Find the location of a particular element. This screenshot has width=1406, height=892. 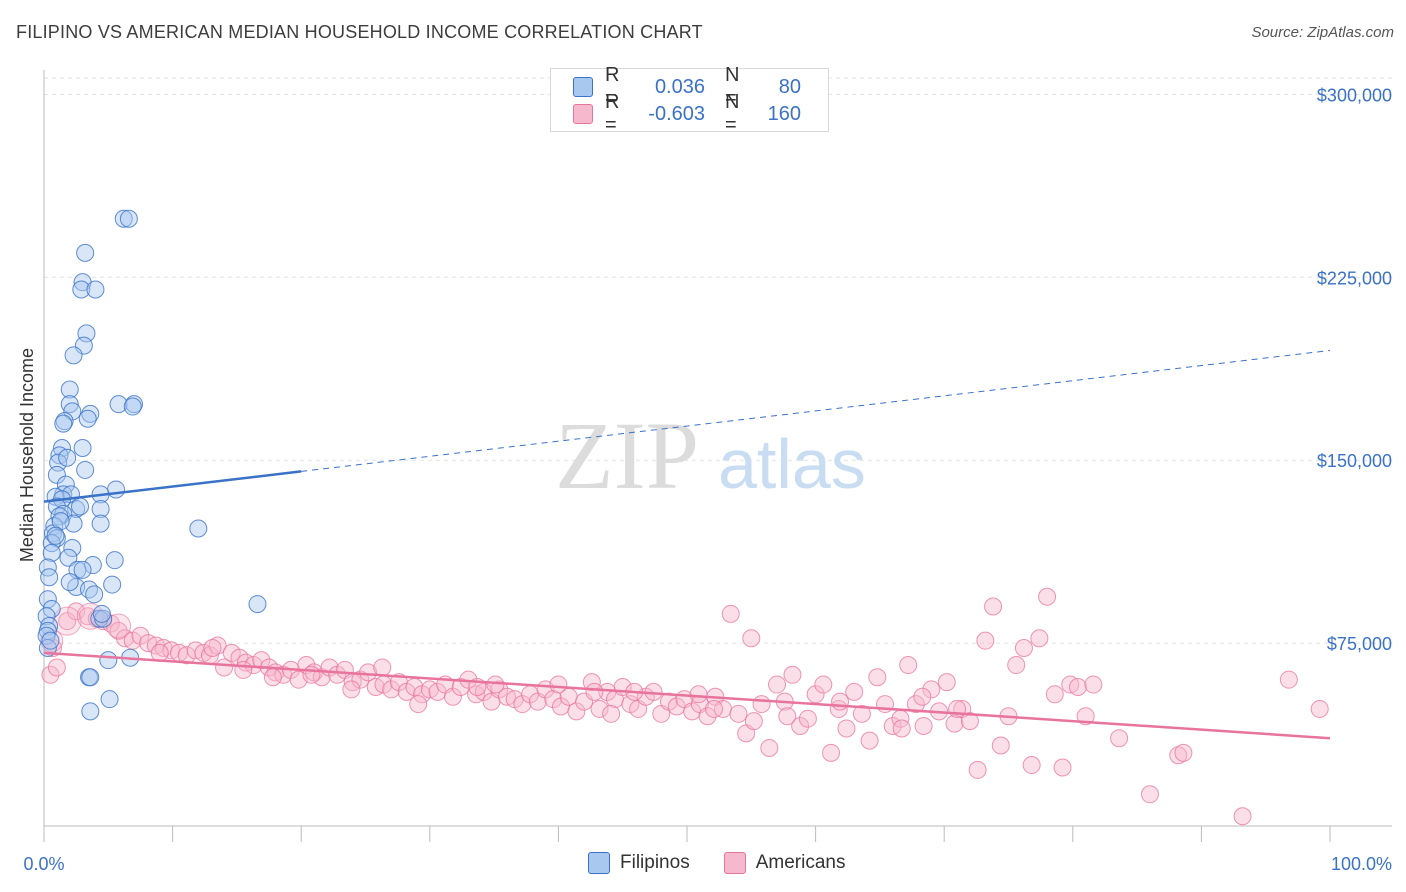

legend-label-americans: Americans is located at coordinates (800, 862).